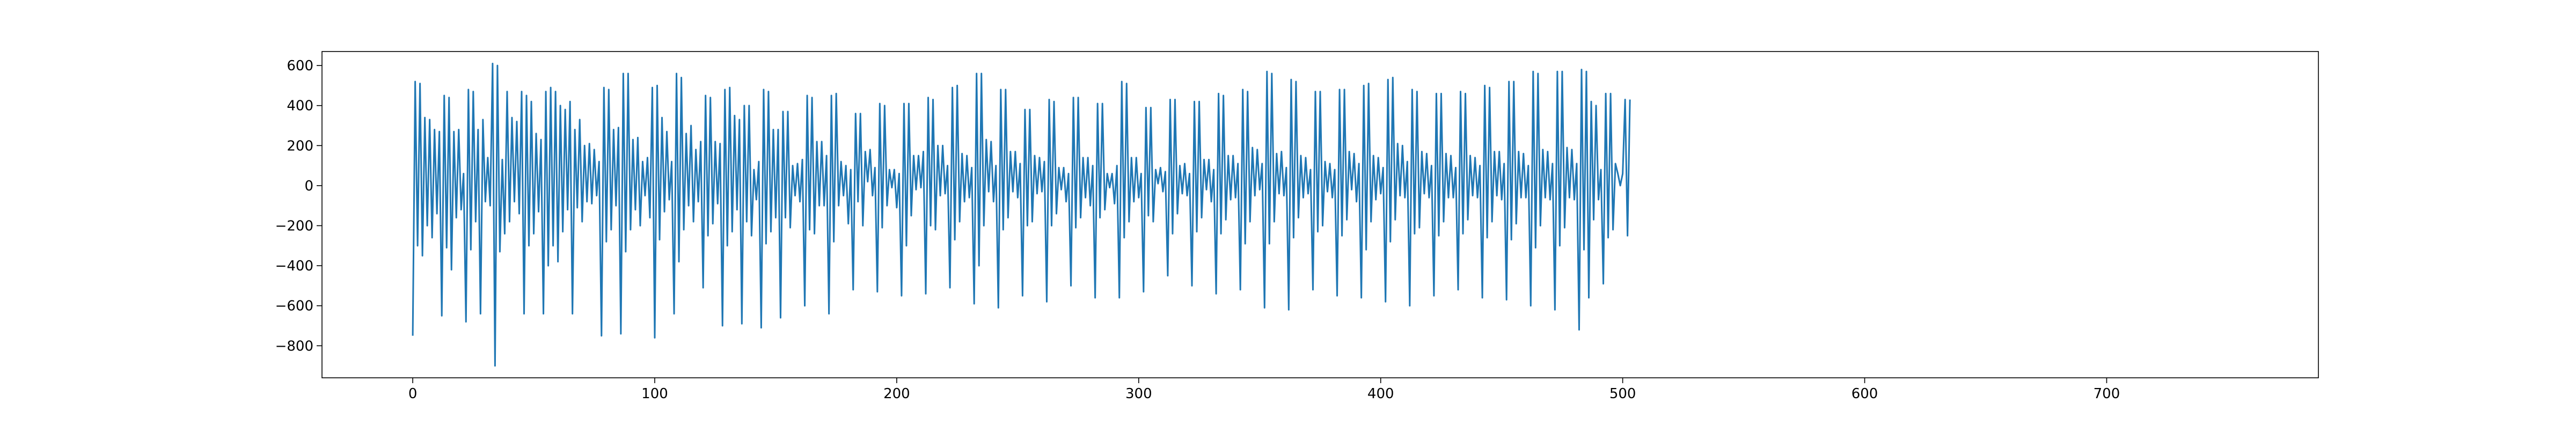 The image size is (2576, 432). What do you see at coordinates (1264, 390) in the screenshot?
I see `x-axis: 0 100 200 300 400 500 600 700` at bounding box center [1264, 390].